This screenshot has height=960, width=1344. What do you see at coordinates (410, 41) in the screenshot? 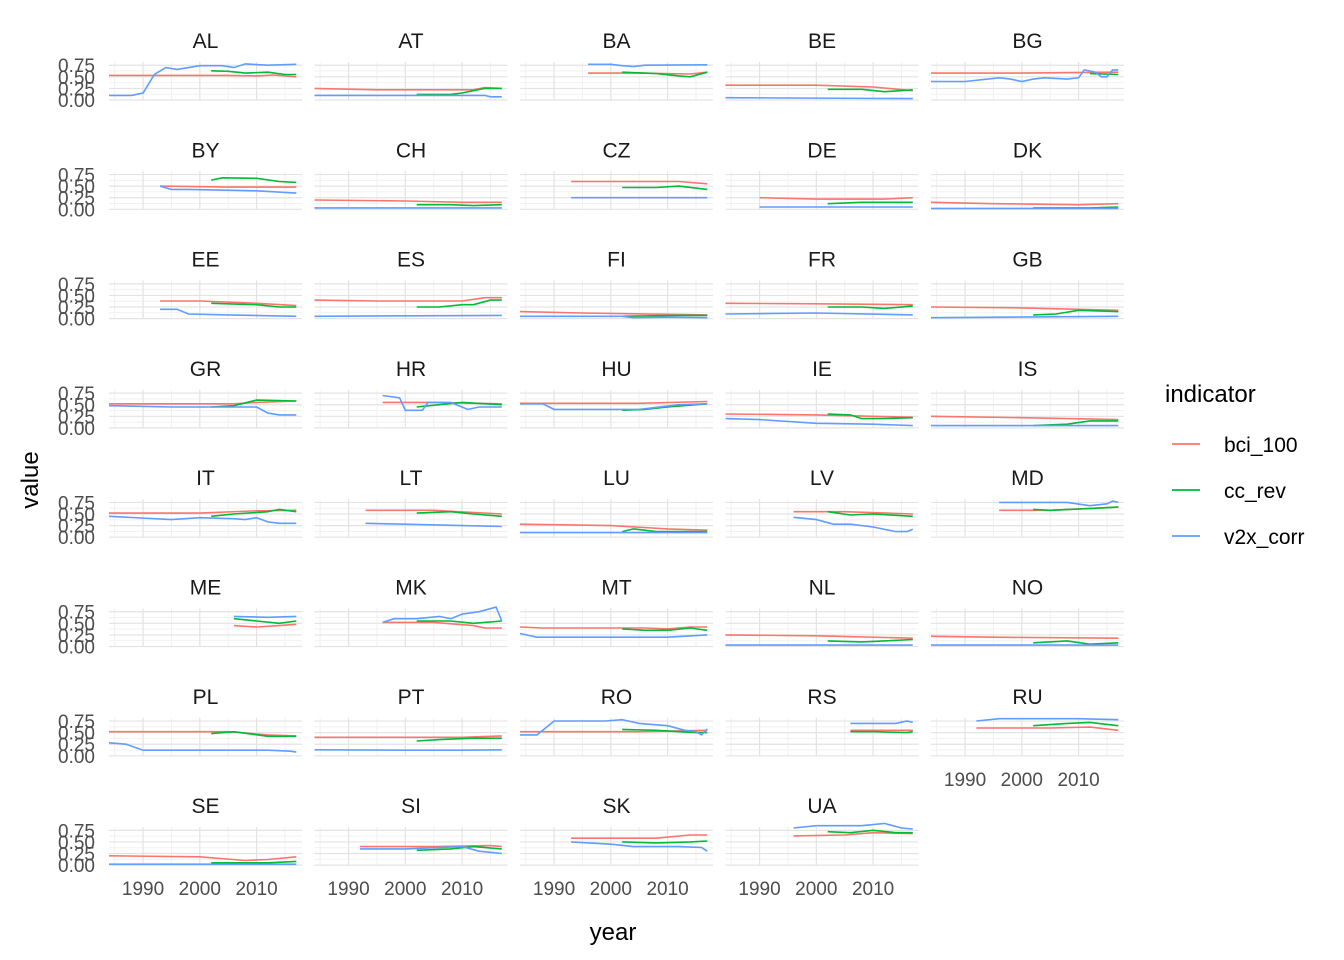
I see `facet-label: AT` at bounding box center [410, 41].